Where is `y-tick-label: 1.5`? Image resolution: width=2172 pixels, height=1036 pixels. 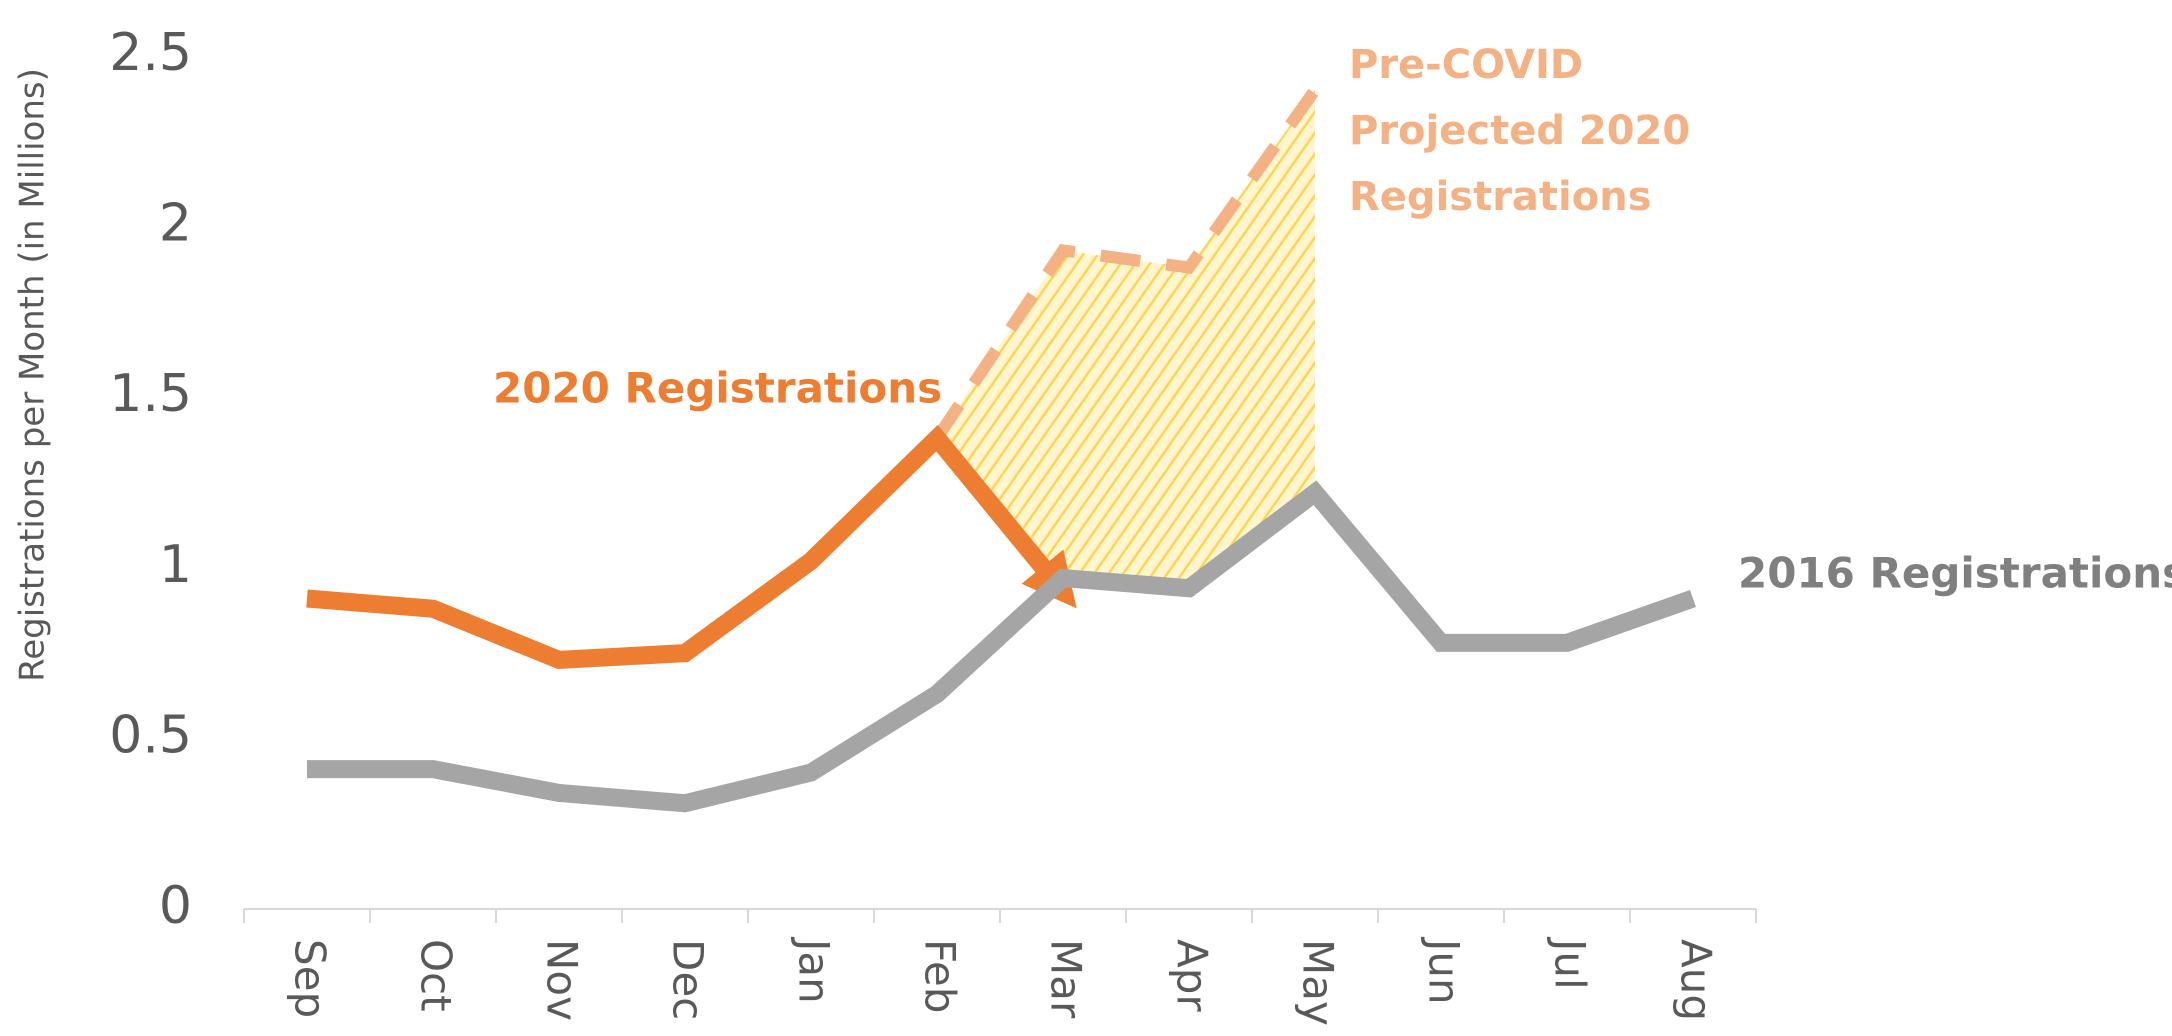 y-tick-label: 1.5 is located at coordinates (150, 394).